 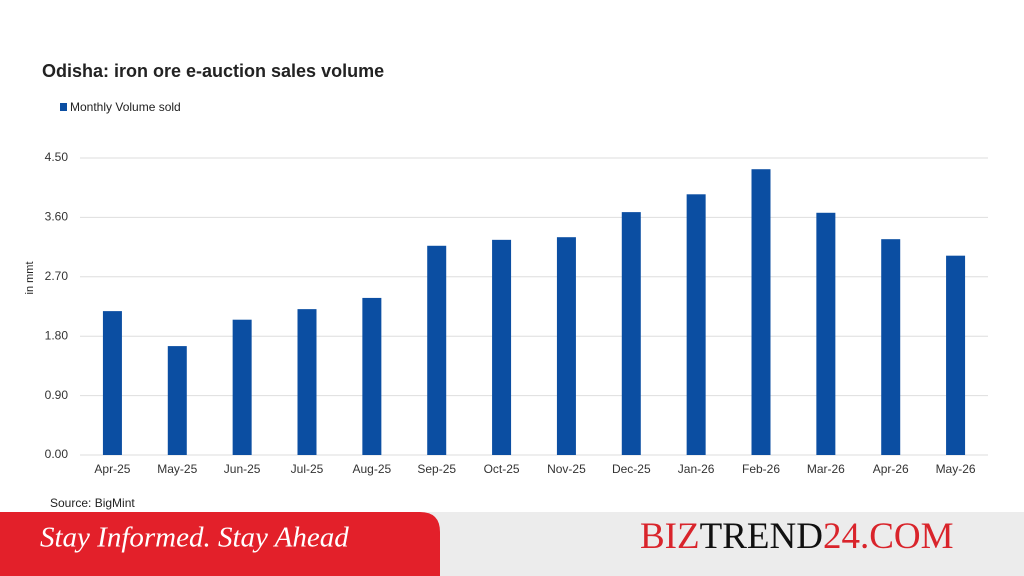 What do you see at coordinates (57, 454) in the screenshot?
I see `y-tick-label: 0.00` at bounding box center [57, 454].